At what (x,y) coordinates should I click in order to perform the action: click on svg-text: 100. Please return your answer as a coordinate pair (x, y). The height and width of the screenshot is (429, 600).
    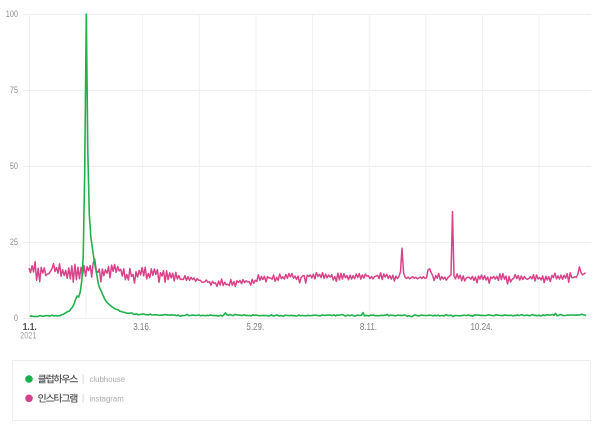
    Looking at the image, I should click on (12, 13).